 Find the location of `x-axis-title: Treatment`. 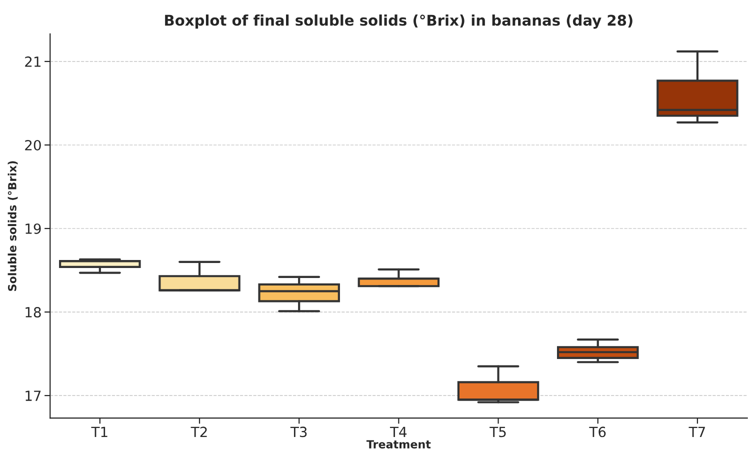

x-axis-title: Treatment is located at coordinates (398, 444).